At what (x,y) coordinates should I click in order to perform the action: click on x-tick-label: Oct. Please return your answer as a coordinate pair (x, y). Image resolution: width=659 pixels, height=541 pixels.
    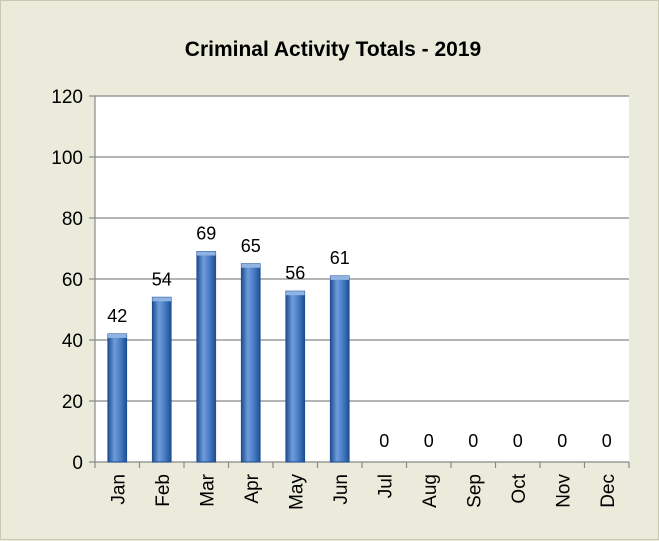
    Looking at the image, I should click on (519, 488).